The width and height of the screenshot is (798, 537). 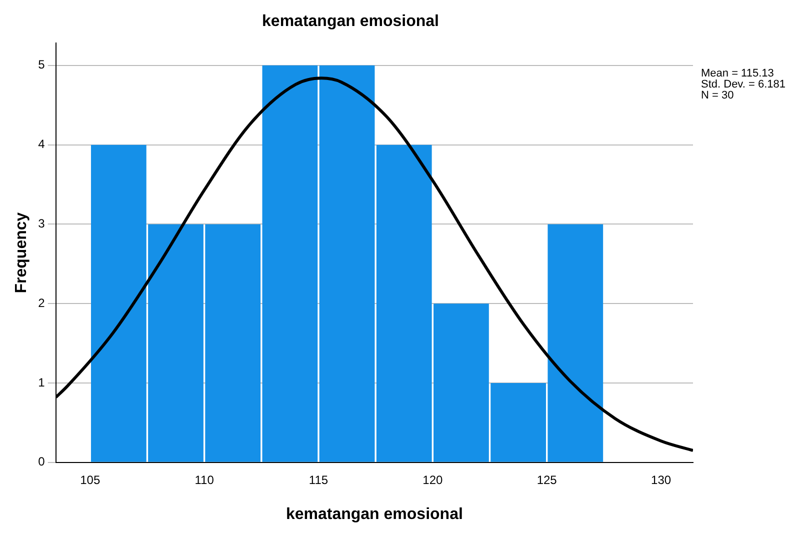 I want to click on y-tick-label: 5, so click(x=42, y=65).